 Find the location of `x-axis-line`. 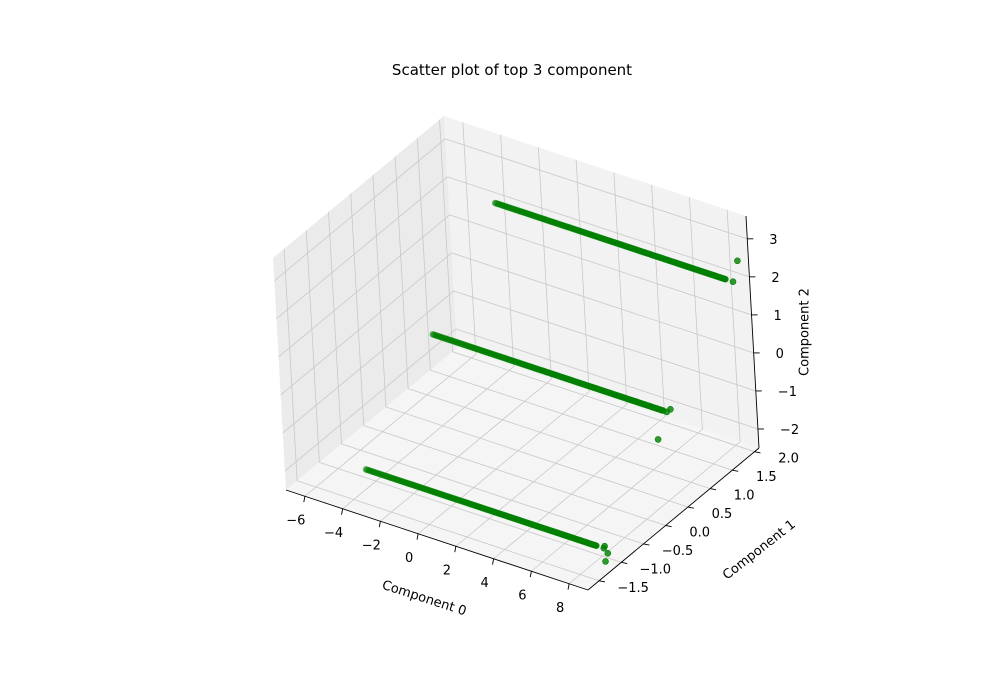

x-axis-line is located at coordinates (437, 540).